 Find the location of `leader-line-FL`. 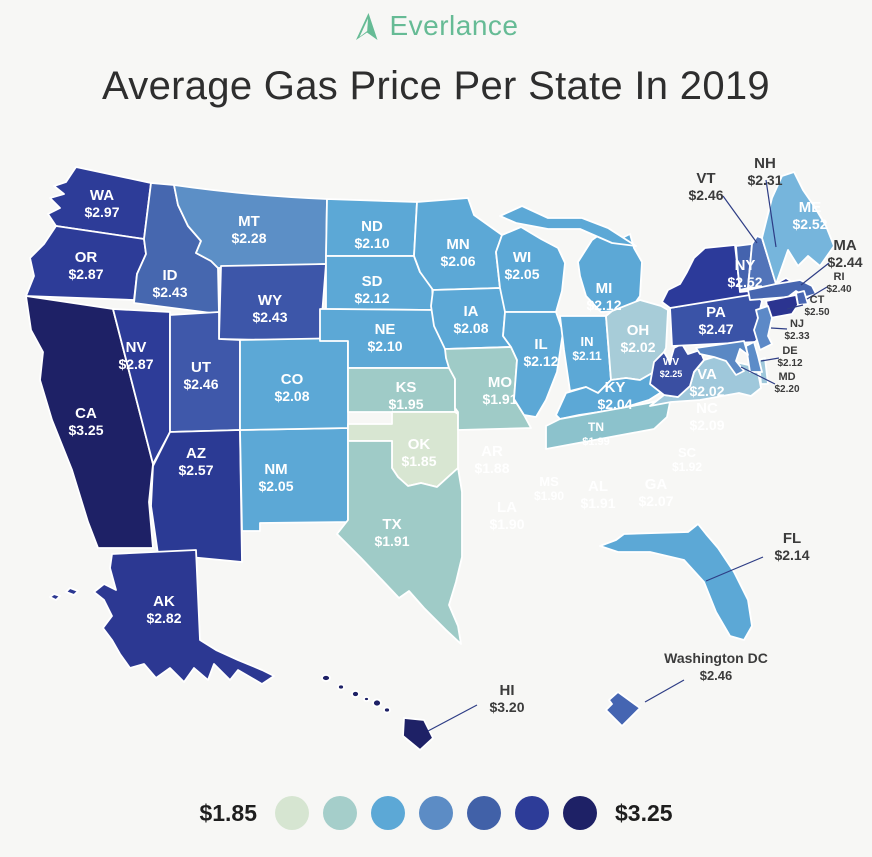

leader-line-FL is located at coordinates (734, 569).